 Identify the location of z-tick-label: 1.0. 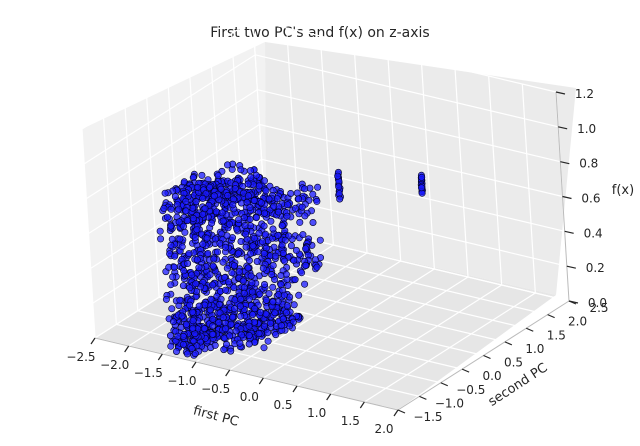
(586, 129).